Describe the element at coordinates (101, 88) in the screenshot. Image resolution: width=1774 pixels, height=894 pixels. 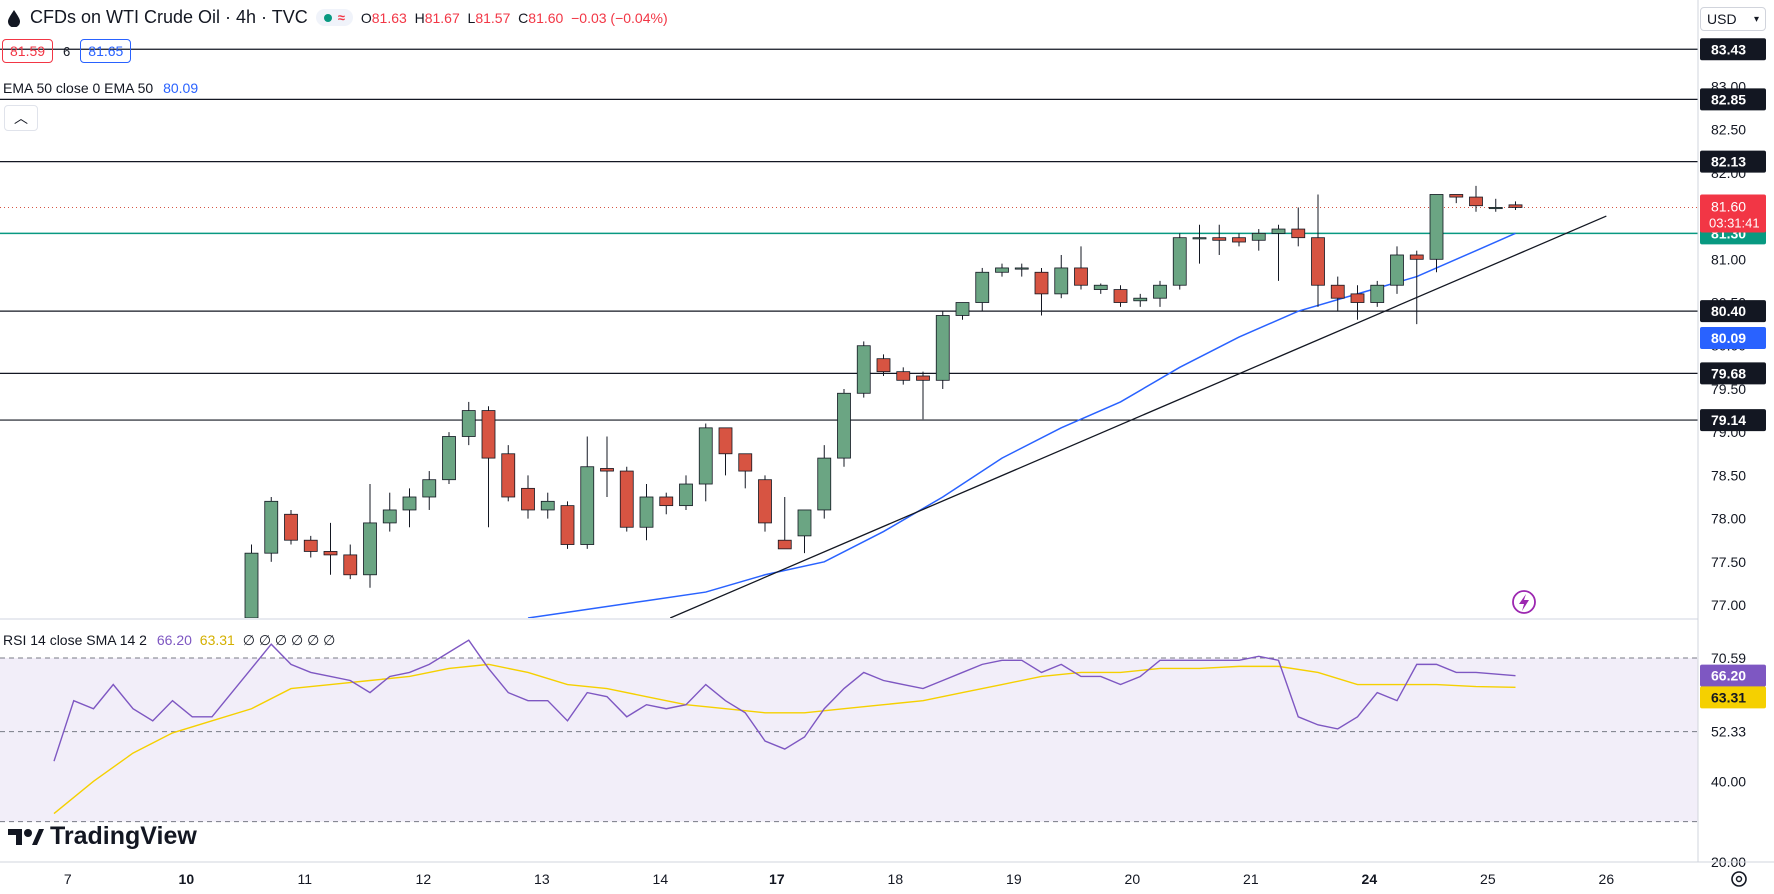
I see `ema-legend: EMA 50 close 0 EMA 50 80.09` at that location.